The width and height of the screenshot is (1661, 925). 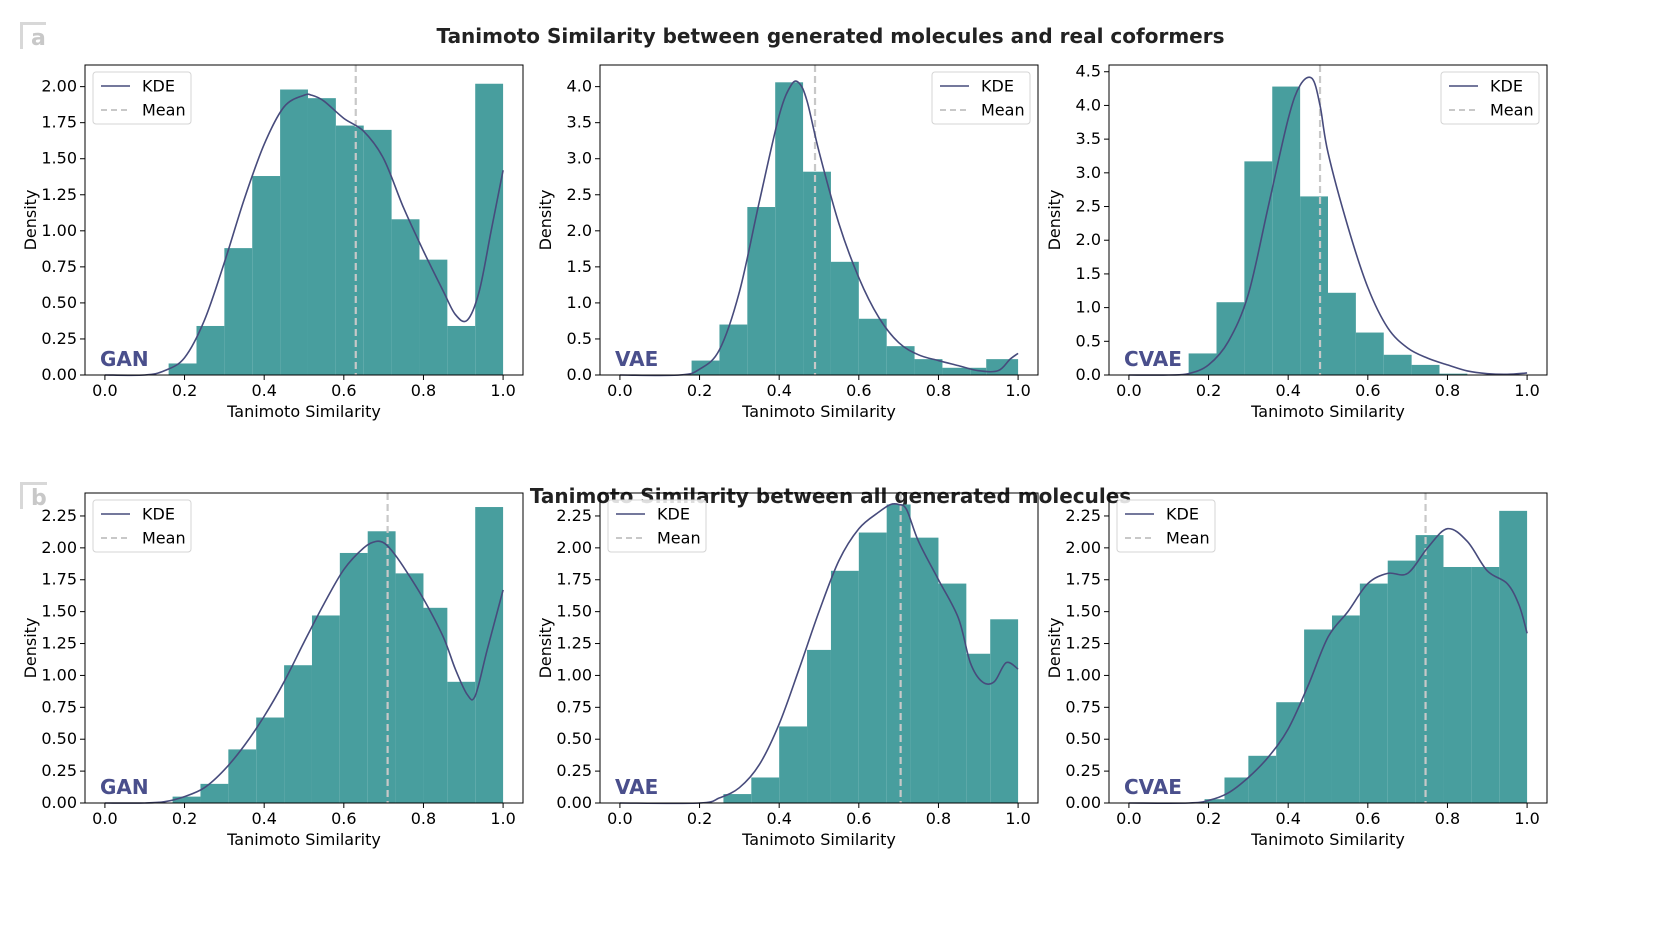 I want to click on legend: KDE Mean, so click(x=142, y=98).